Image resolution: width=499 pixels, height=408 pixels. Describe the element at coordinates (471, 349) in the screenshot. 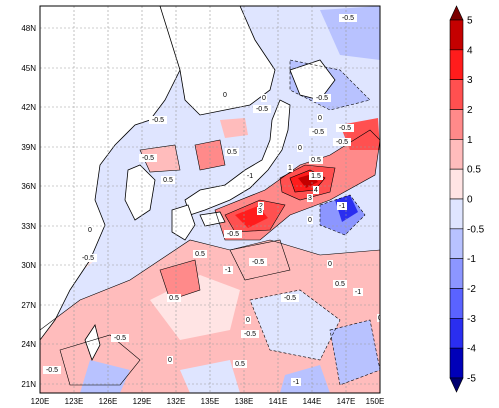

I see `colorbar-tick-label: -4` at that location.